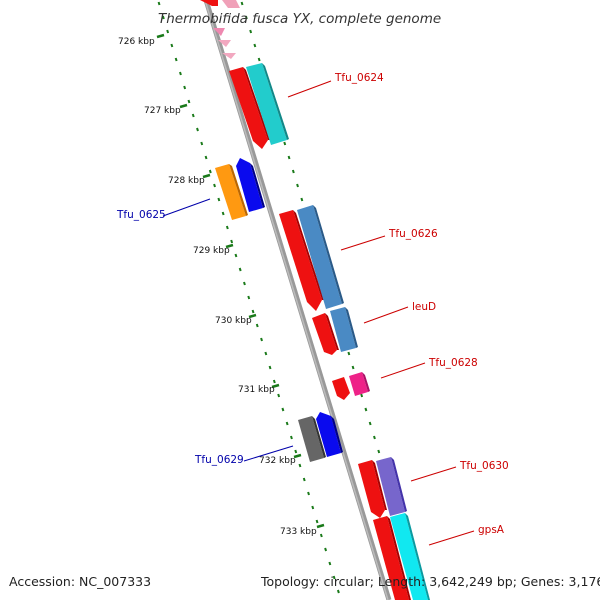 The image size is (600, 600). What do you see at coordinates (256, 390) in the screenshot?
I see `tick-label-731: 731 kbp` at bounding box center [256, 390].